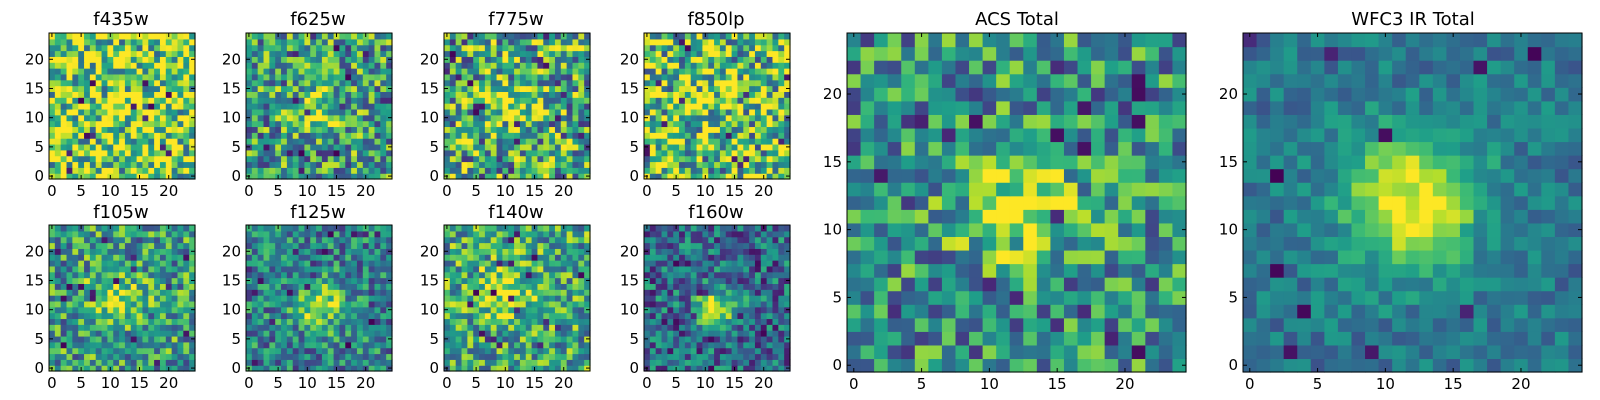 Image resolution: width=1600 pixels, height=400 pixels. What do you see at coordinates (629, 118) in the screenshot?
I see `y-tick-label: 10` at bounding box center [629, 118].